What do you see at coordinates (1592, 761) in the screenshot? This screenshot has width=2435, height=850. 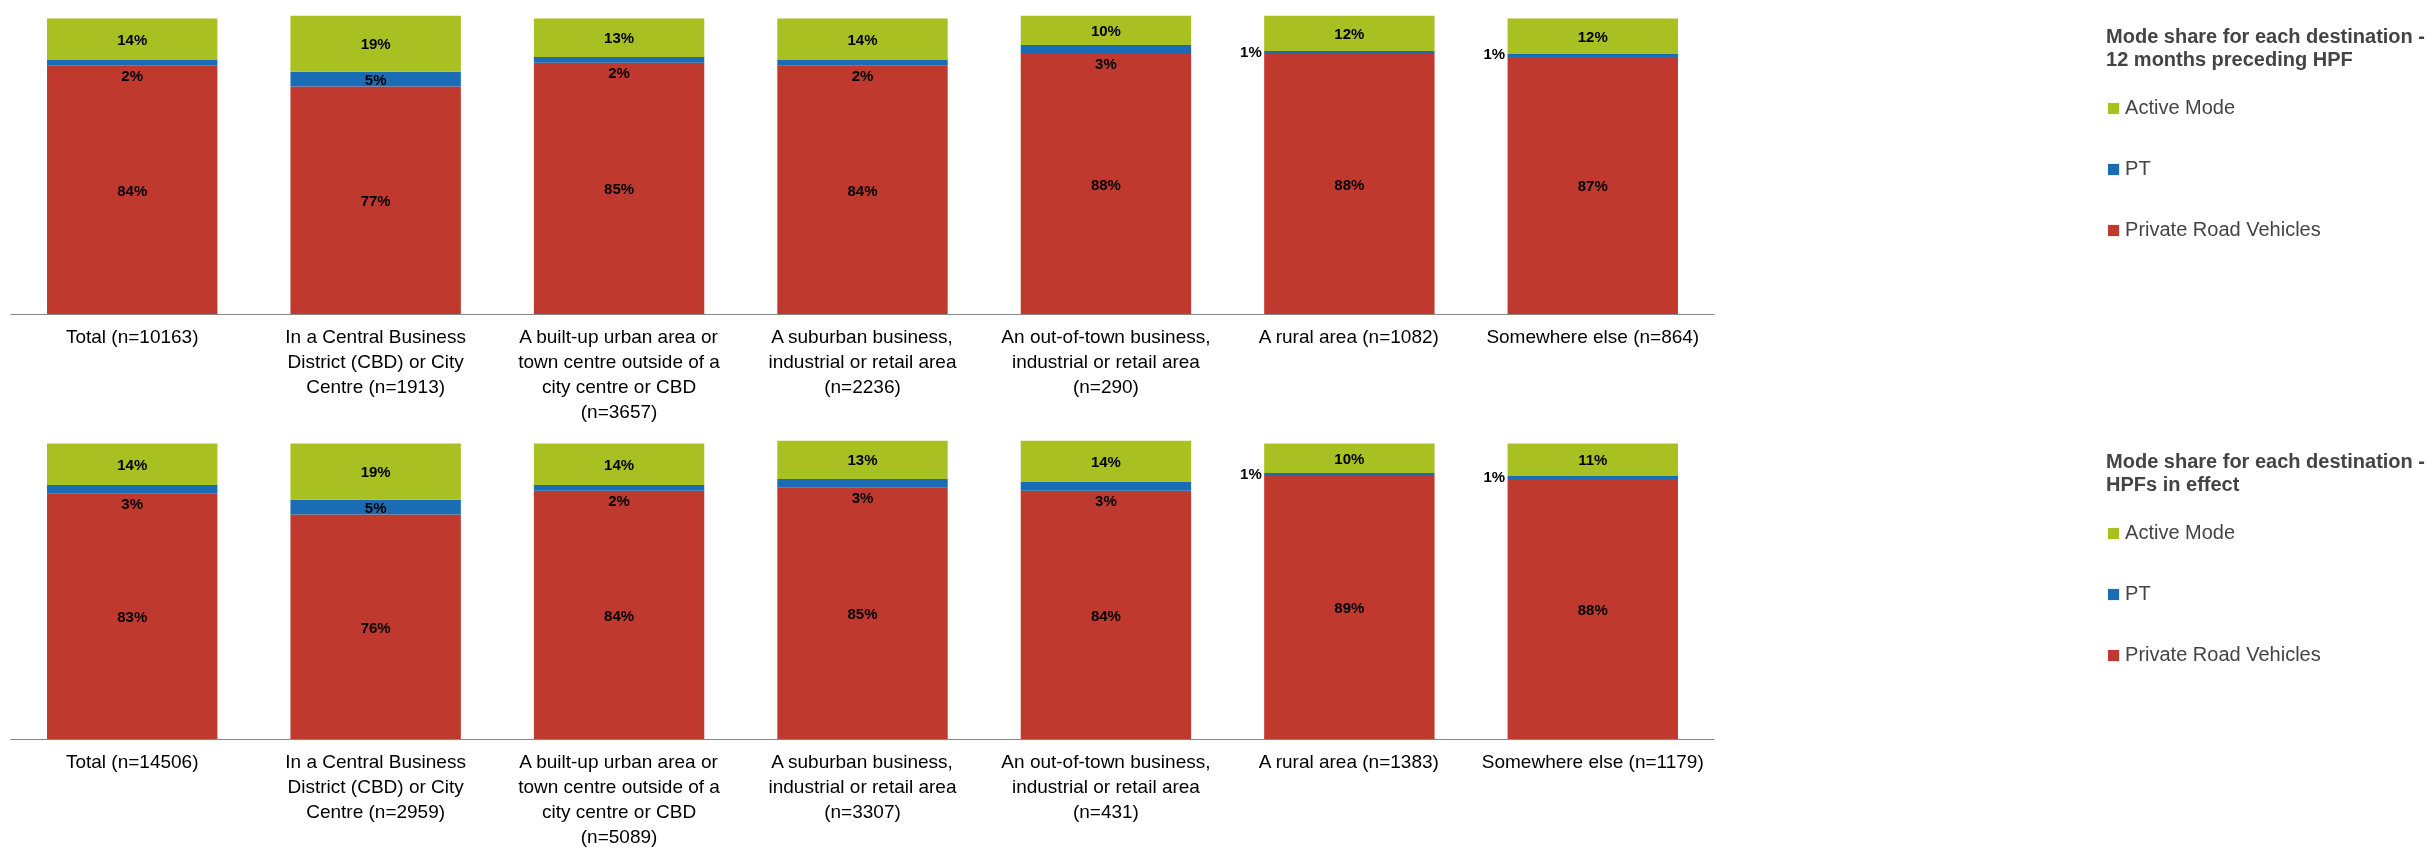 I see `x-tick-label: Somewhere else (n=1179)` at bounding box center [1592, 761].